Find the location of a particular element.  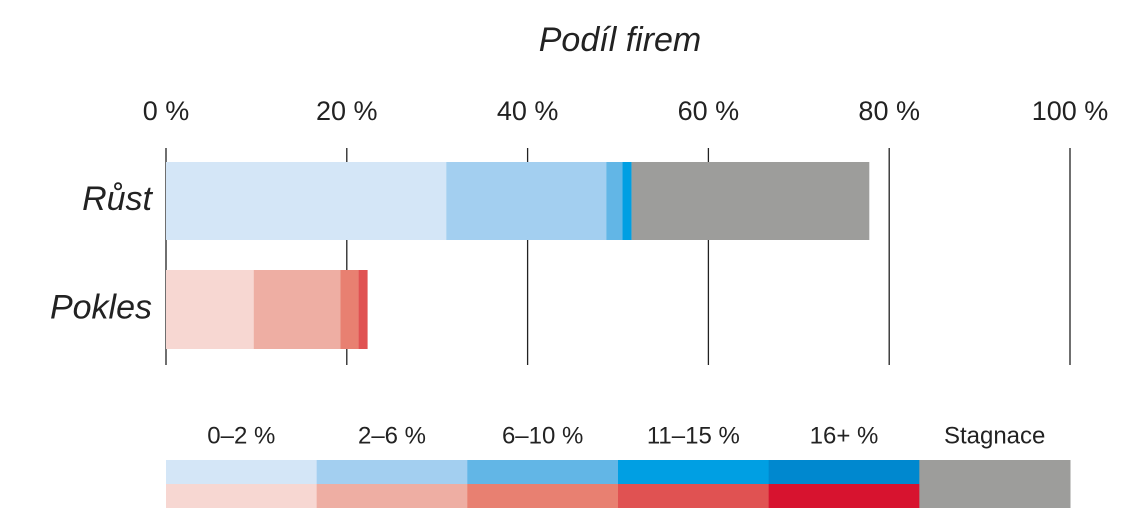

x-tick-label: 0 % is located at coordinates (166, 111).